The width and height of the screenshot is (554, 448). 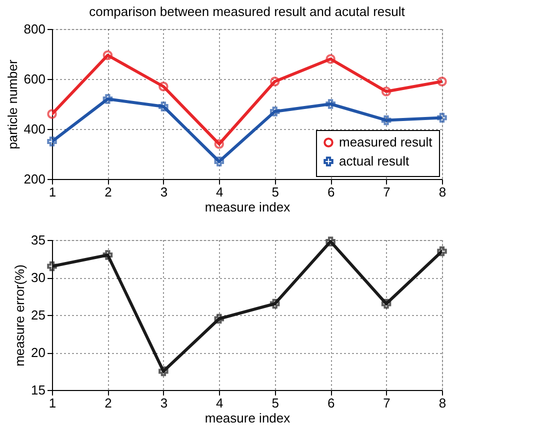 What do you see at coordinates (35, 129) in the screenshot?
I see `y-tick-label: 400` at bounding box center [35, 129].